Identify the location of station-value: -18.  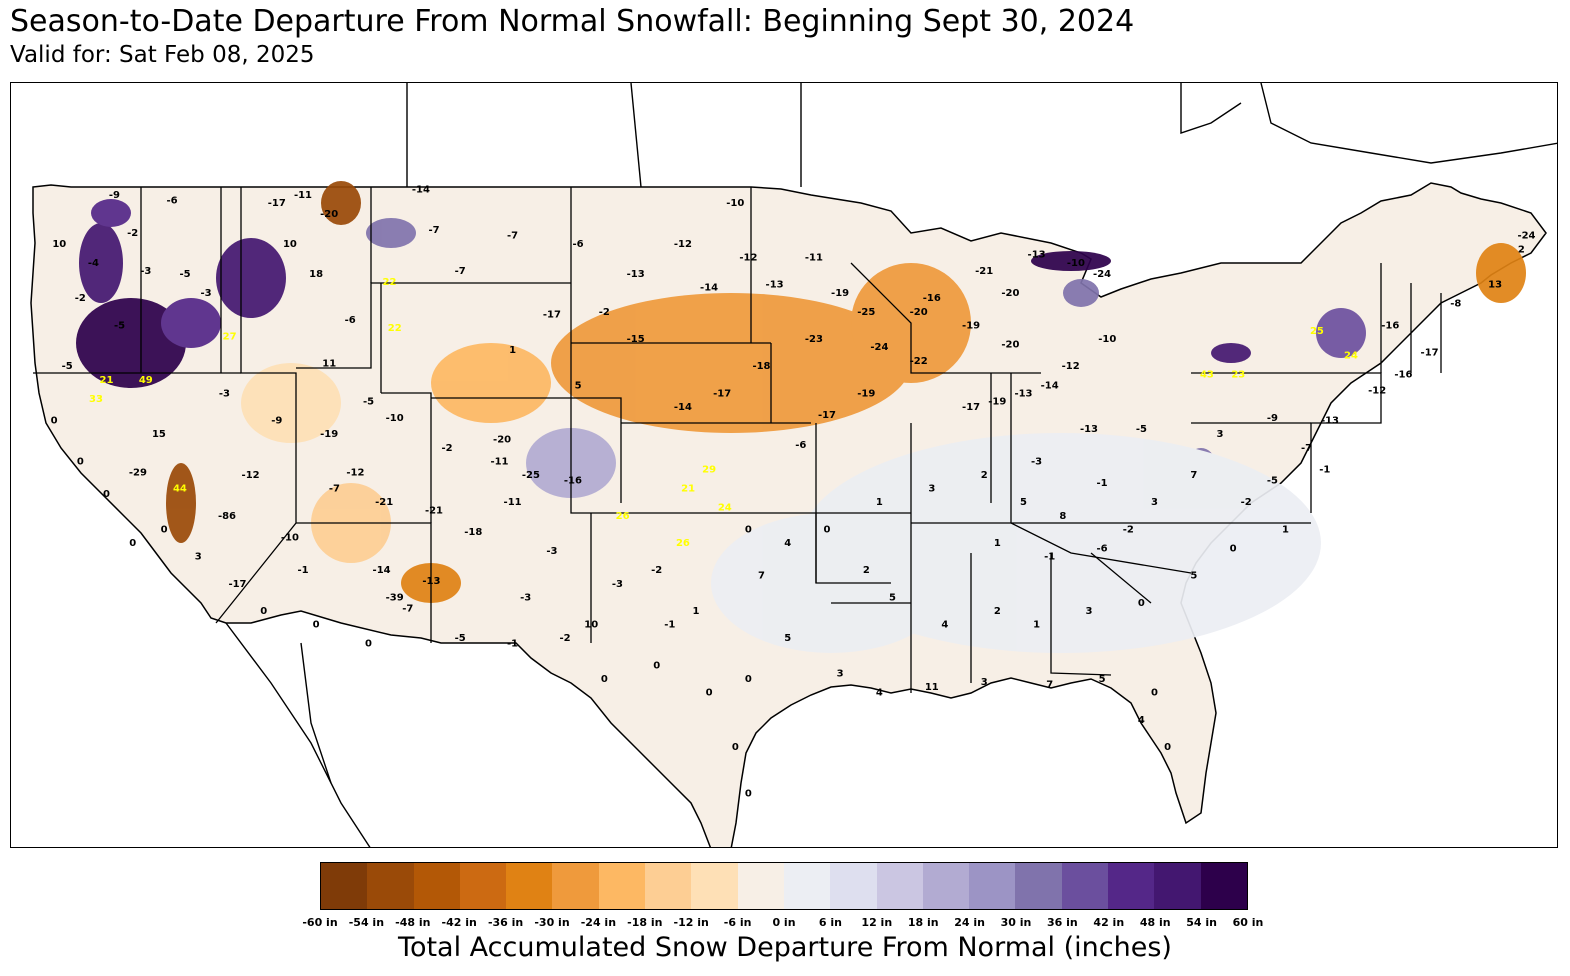
(473, 532).